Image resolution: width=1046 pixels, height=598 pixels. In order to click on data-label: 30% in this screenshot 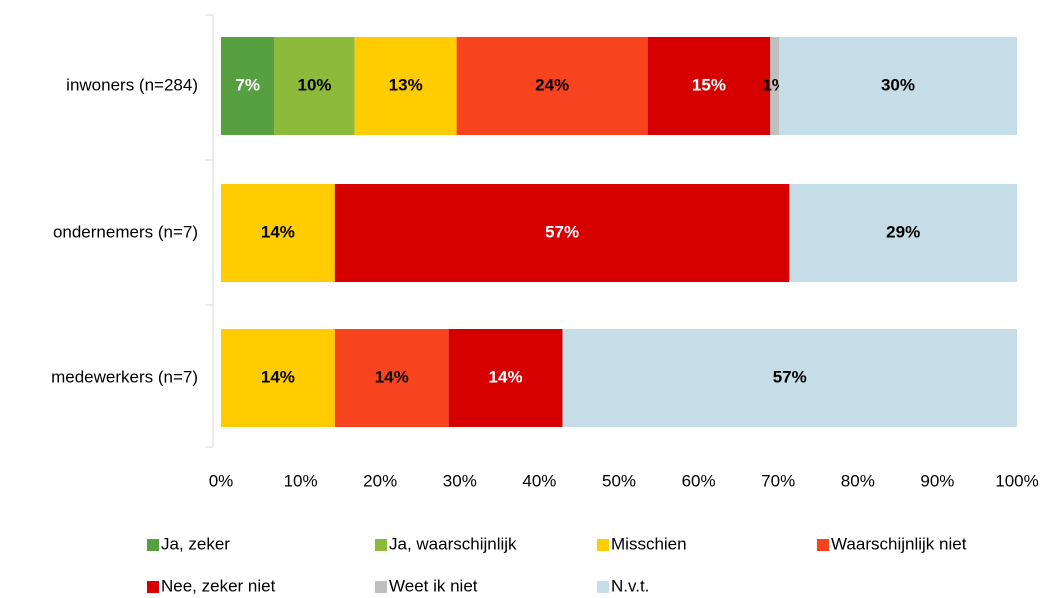, I will do `click(898, 84)`.